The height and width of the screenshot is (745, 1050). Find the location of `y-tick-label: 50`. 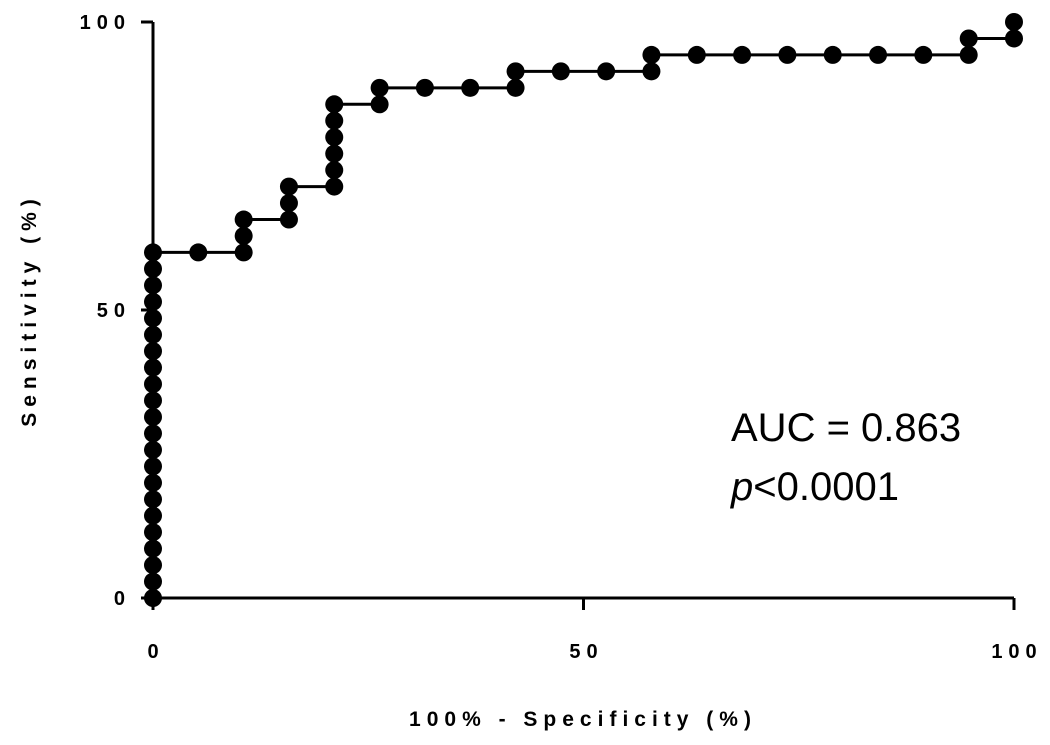

y-tick-label: 50 is located at coordinates (114, 311).